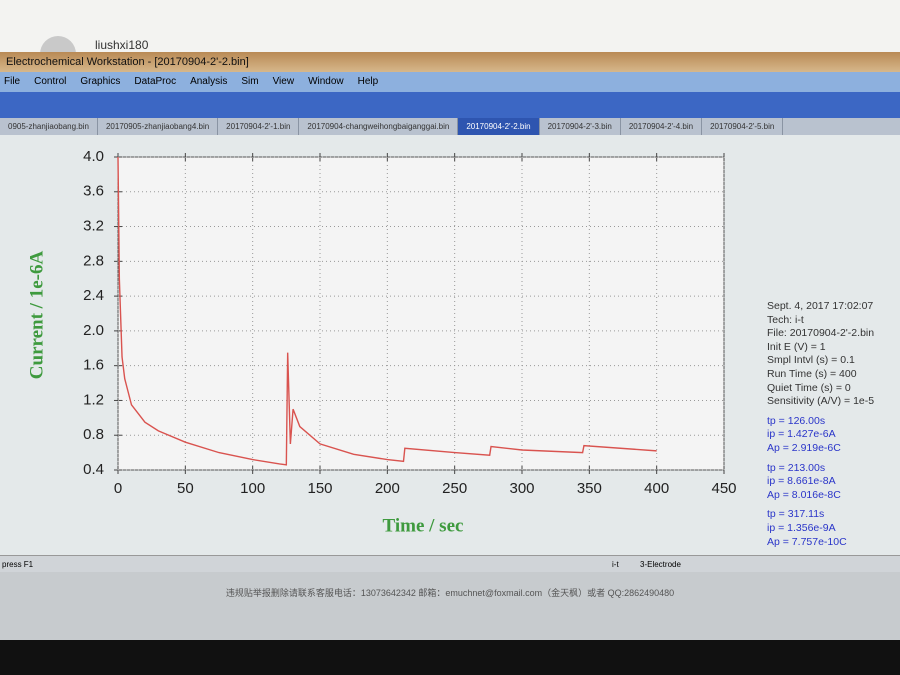 Image resolution: width=900 pixels, height=675 pixels. I want to click on peak-group: tp = 126.00s ip = 1.427e-6A Ap = 2.919e-6C, so click(820, 435).